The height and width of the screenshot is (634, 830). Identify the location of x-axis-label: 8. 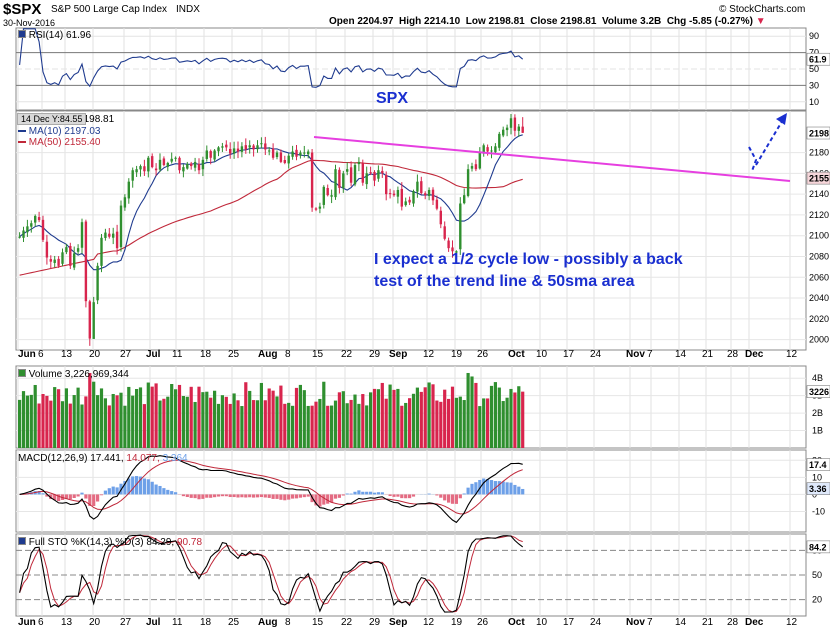
(288, 622).